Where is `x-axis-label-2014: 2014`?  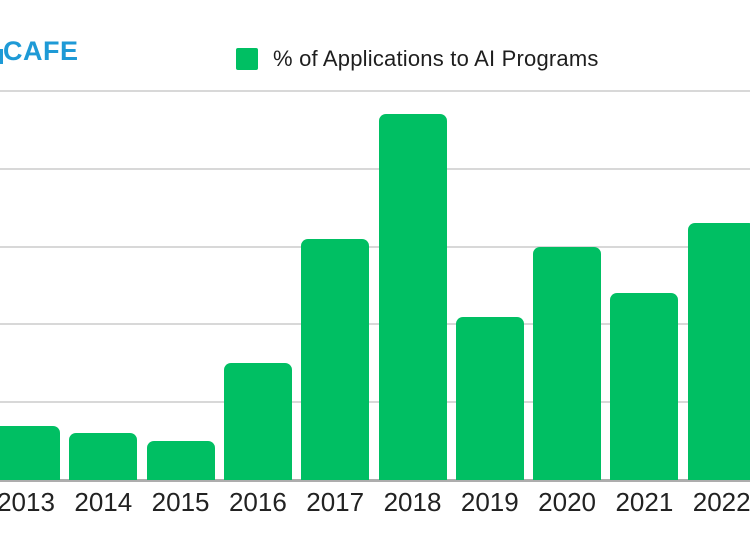 x-axis-label-2014: 2014 is located at coordinates (103, 502).